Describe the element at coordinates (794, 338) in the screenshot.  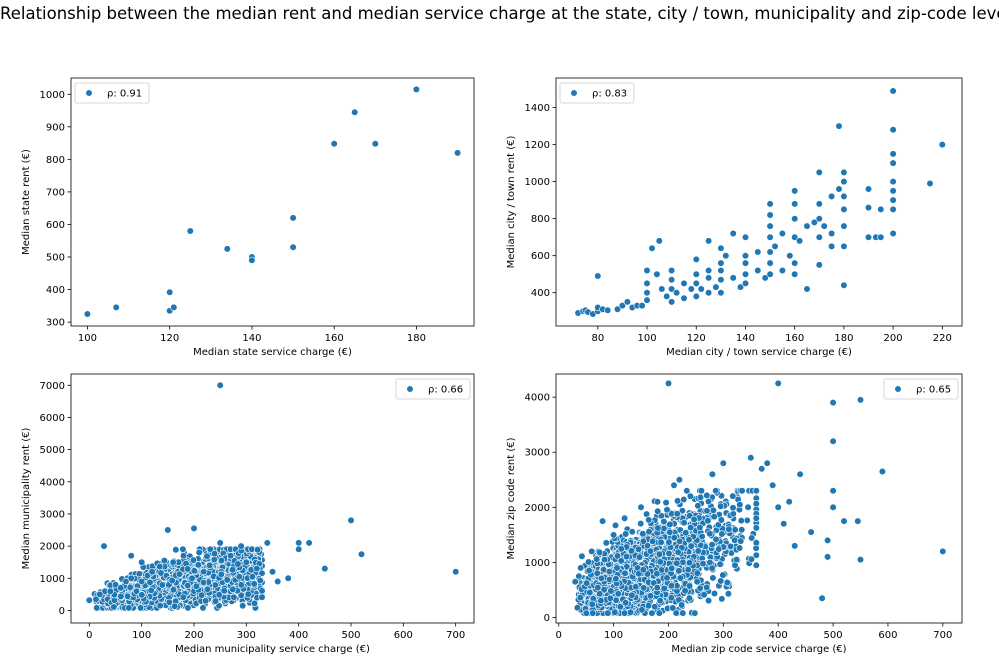
I see `x-tick-label: 160` at that location.